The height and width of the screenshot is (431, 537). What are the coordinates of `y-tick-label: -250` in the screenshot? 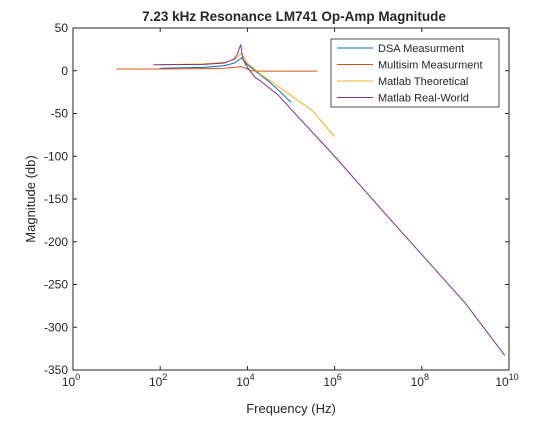 It's located at (56, 285).